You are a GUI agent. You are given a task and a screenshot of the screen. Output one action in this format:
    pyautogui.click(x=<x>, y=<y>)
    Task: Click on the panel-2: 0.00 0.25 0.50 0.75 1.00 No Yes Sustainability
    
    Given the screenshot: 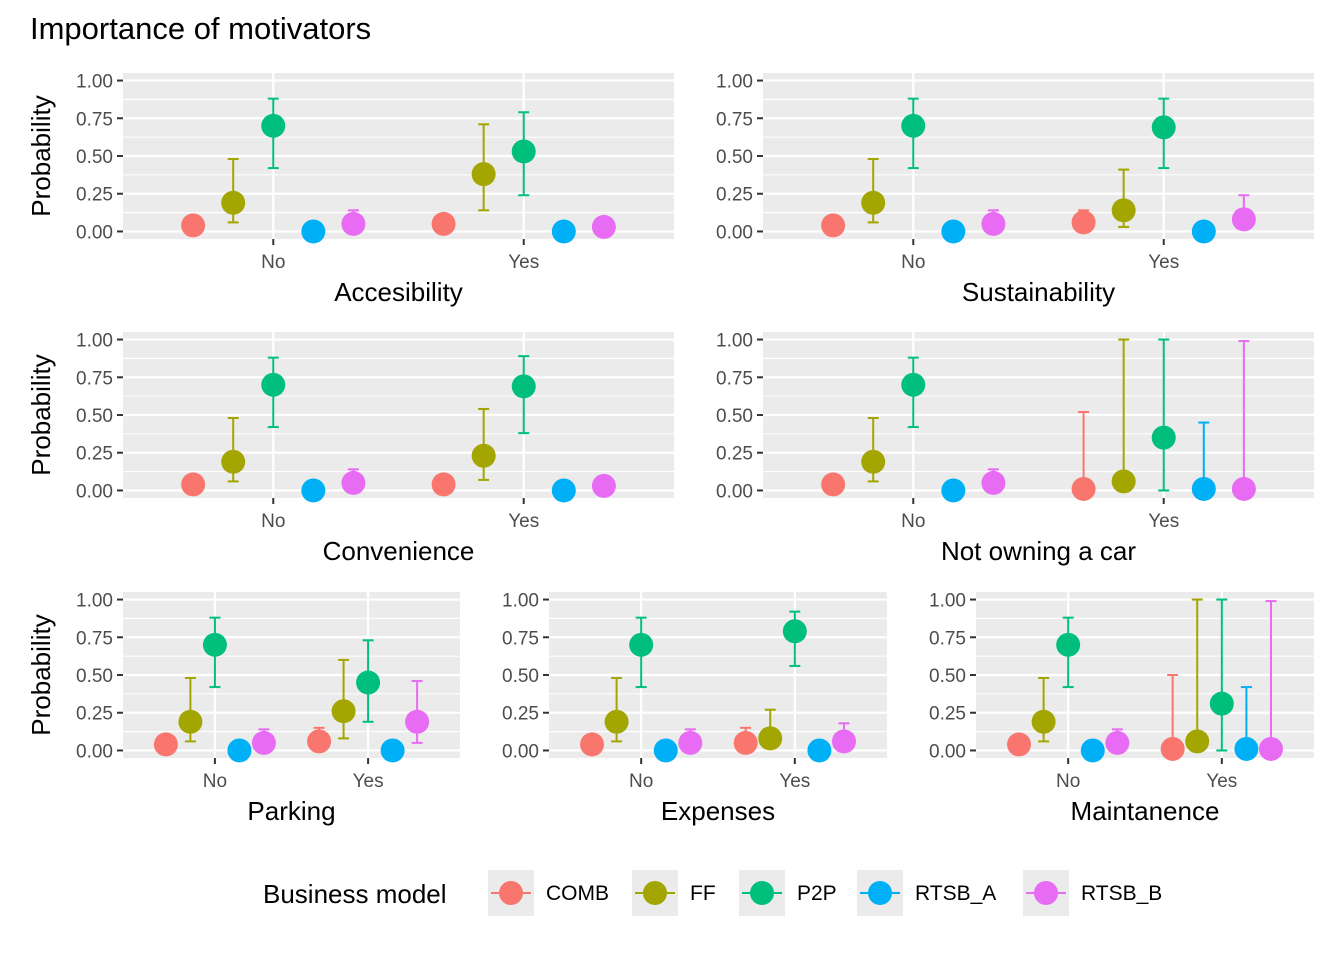 What is the action you would take?
    pyautogui.click(x=1015, y=189)
    